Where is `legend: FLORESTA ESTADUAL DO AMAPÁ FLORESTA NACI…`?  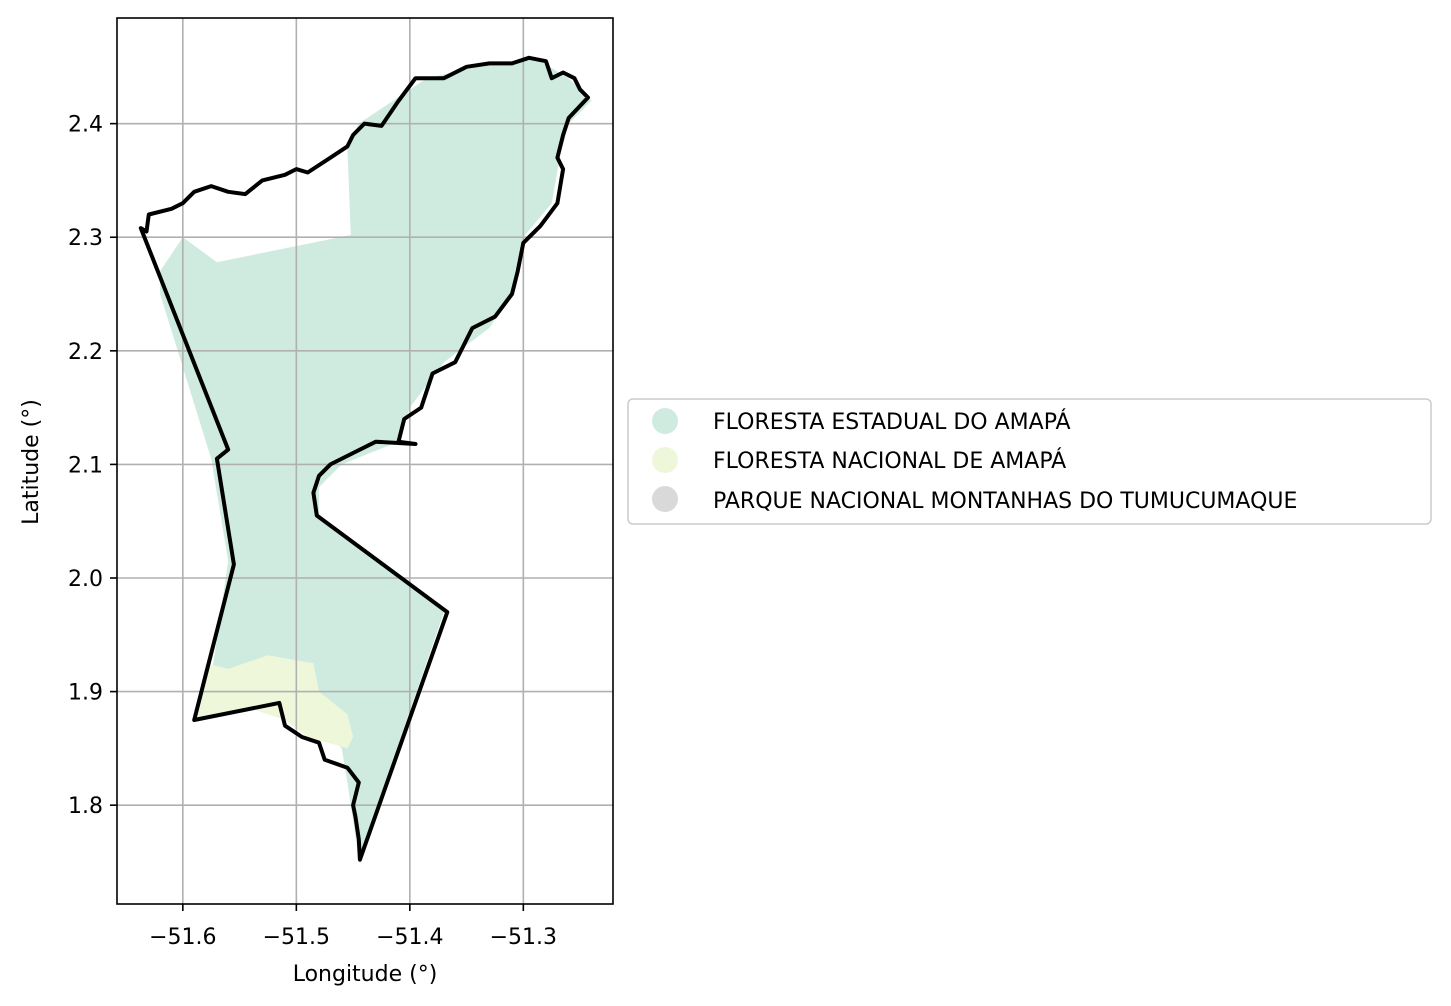
legend: FLORESTA ESTADUAL DO AMAPÁ FLORESTA NACI… is located at coordinates (1029, 461).